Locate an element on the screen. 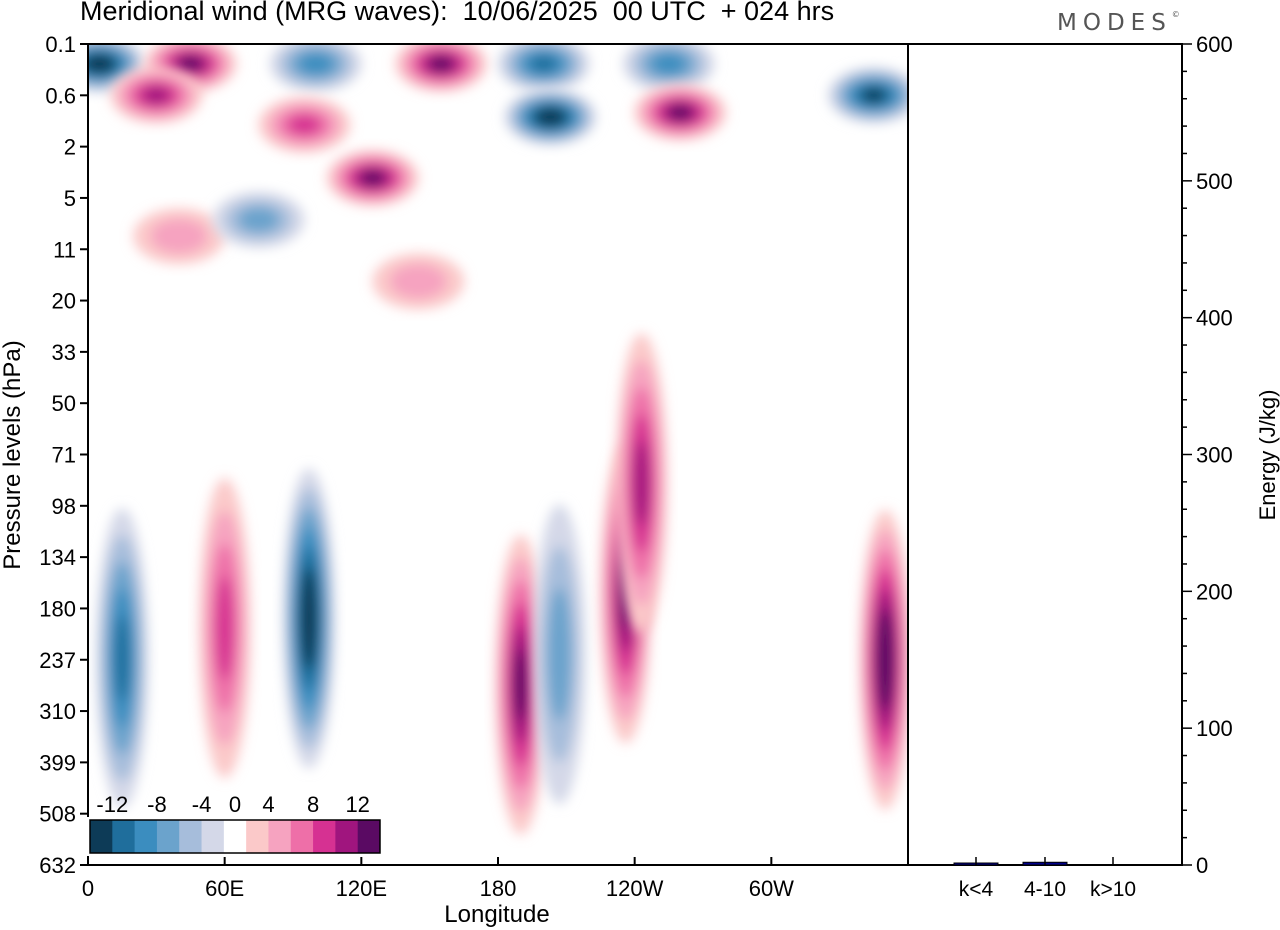 Image resolution: width=1280 pixels, height=930 pixels. x-tick-label: 0 is located at coordinates (88, 888).